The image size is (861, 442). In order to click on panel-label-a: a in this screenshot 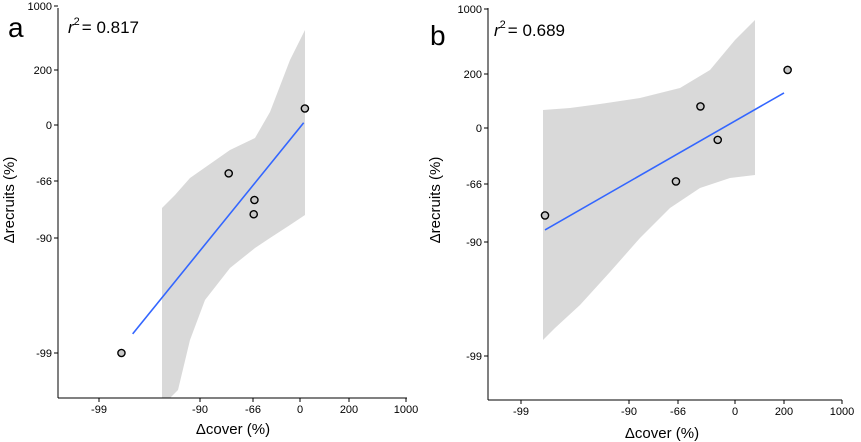, I will do `click(16, 27)`.